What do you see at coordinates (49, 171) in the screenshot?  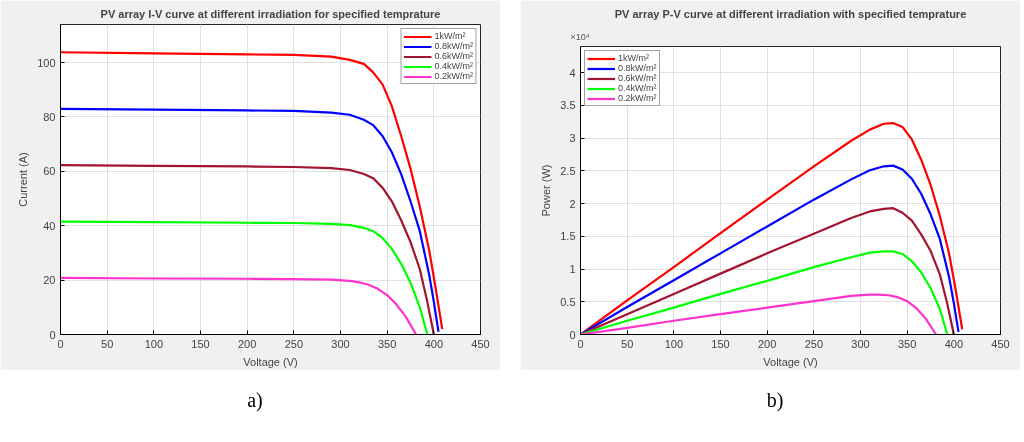 I see `y-tick-label: 60` at bounding box center [49, 171].